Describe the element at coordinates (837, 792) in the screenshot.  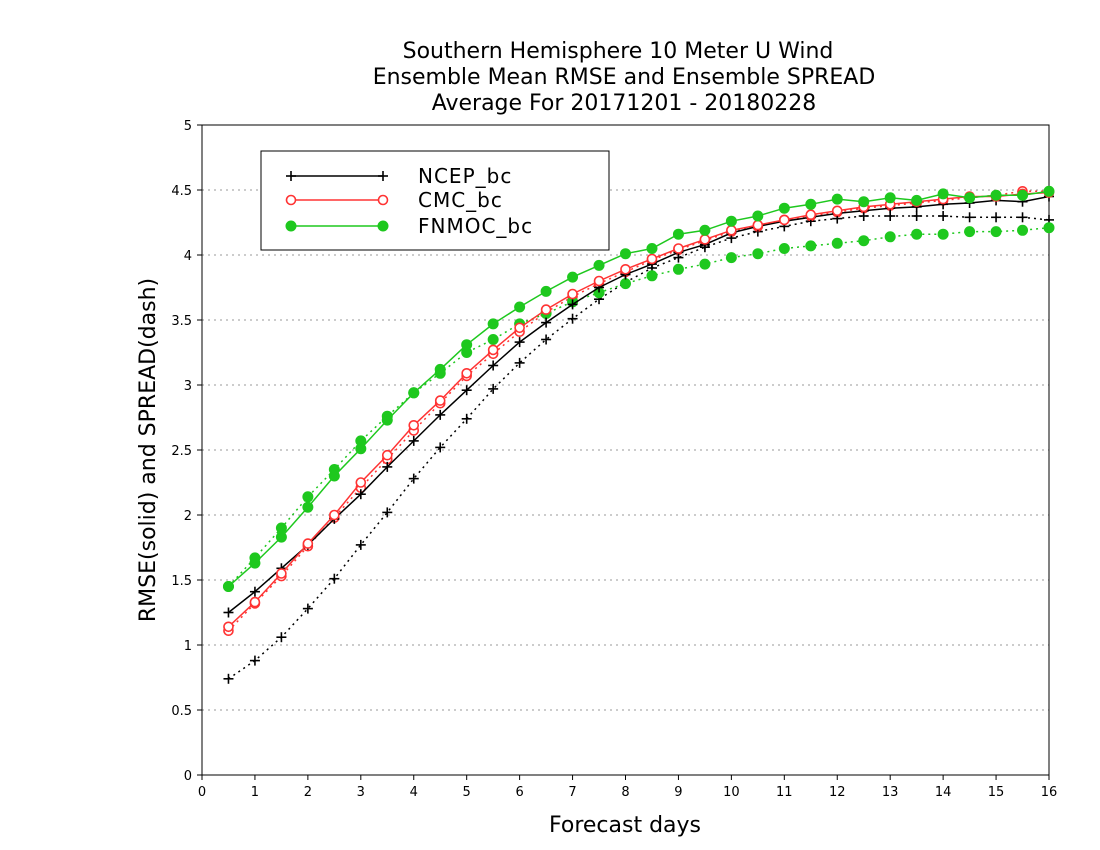
I see `x-tick-label: 12` at that location.